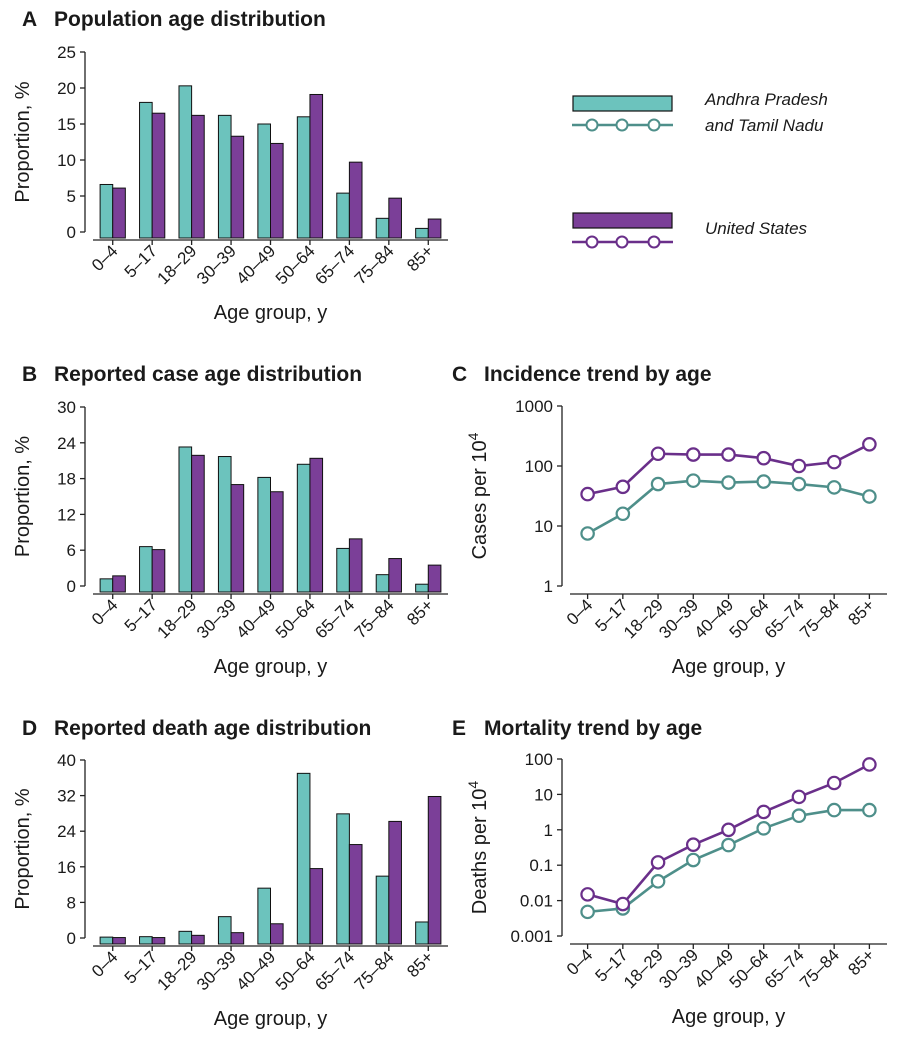  I want to click on panel-e-x-tick-label: 85+, so click(861, 962).